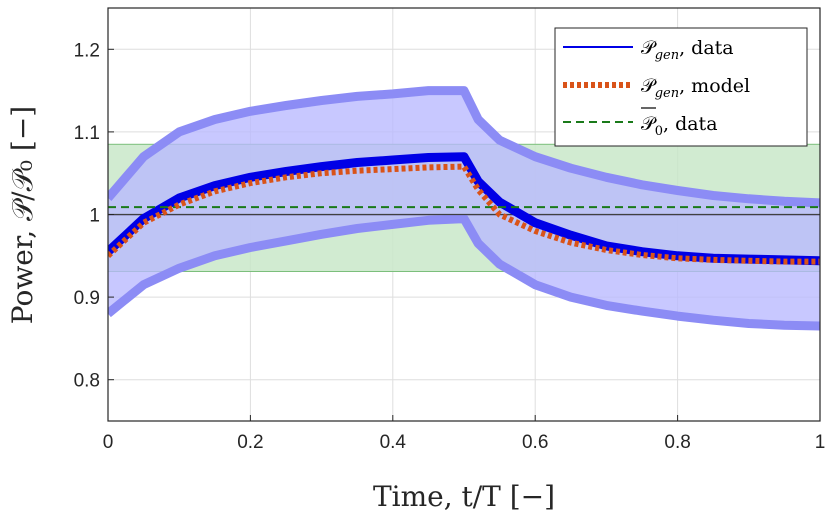 This screenshot has width=830, height=520. What do you see at coordinates (22, 215) in the screenshot?
I see `y-axis-label: Power, 𝒫/𝒫₀ [−]` at bounding box center [22, 215].